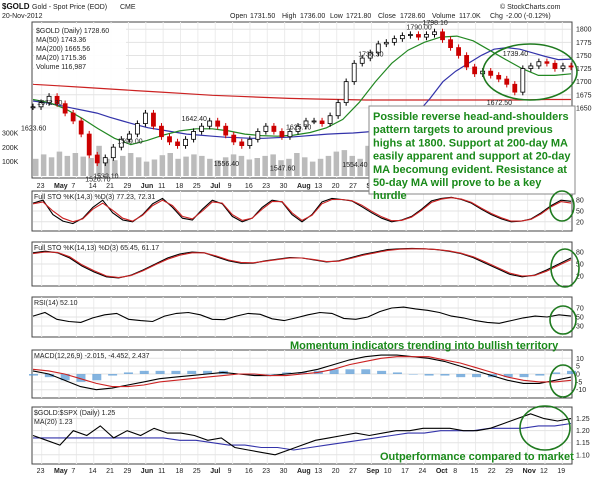 This screenshot has height=479, width=609. What do you see at coordinates (61, 471) in the screenshot?
I see `x-tick-label-bottom: May` at bounding box center [61, 471].